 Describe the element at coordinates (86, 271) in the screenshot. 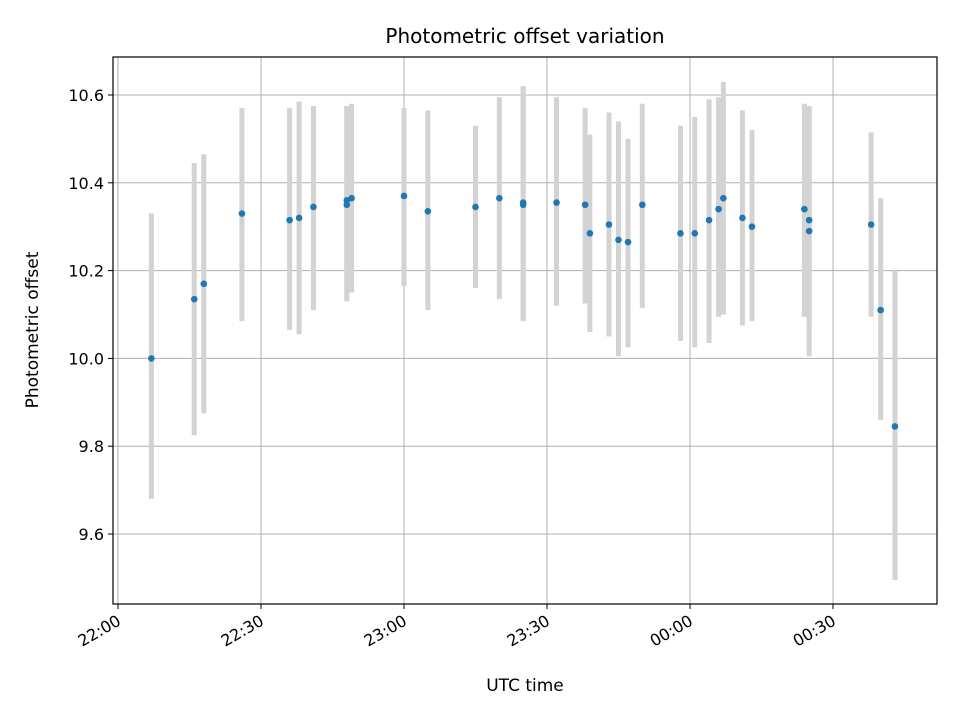

I see `y-tick-label: 10.2` at that location.